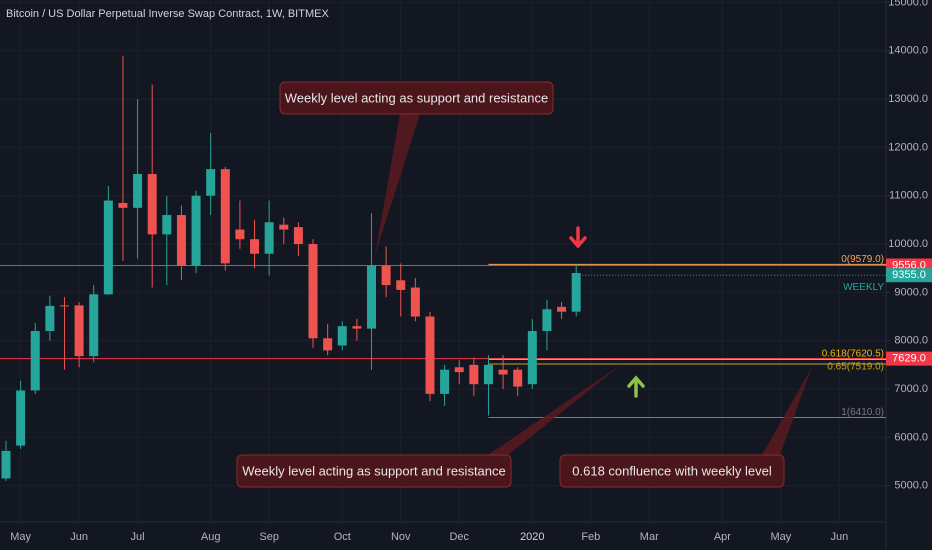 Image resolution: width=932 pixels, height=550 pixels. I want to click on fib-label: 0.65(7519.0), so click(855, 367).